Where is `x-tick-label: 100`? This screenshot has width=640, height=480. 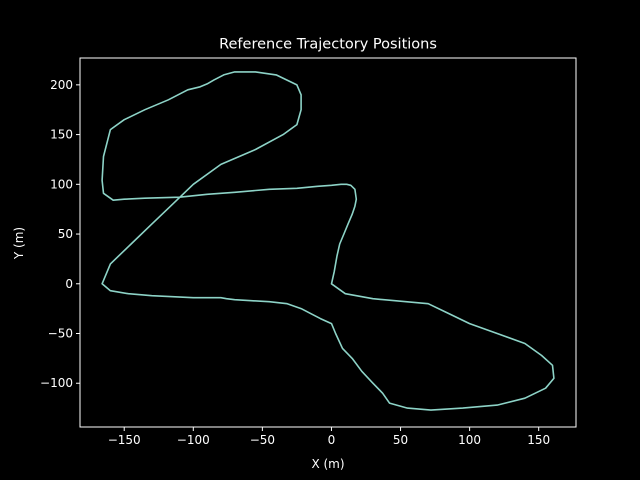 x-tick-label: 100 is located at coordinates (469, 440).